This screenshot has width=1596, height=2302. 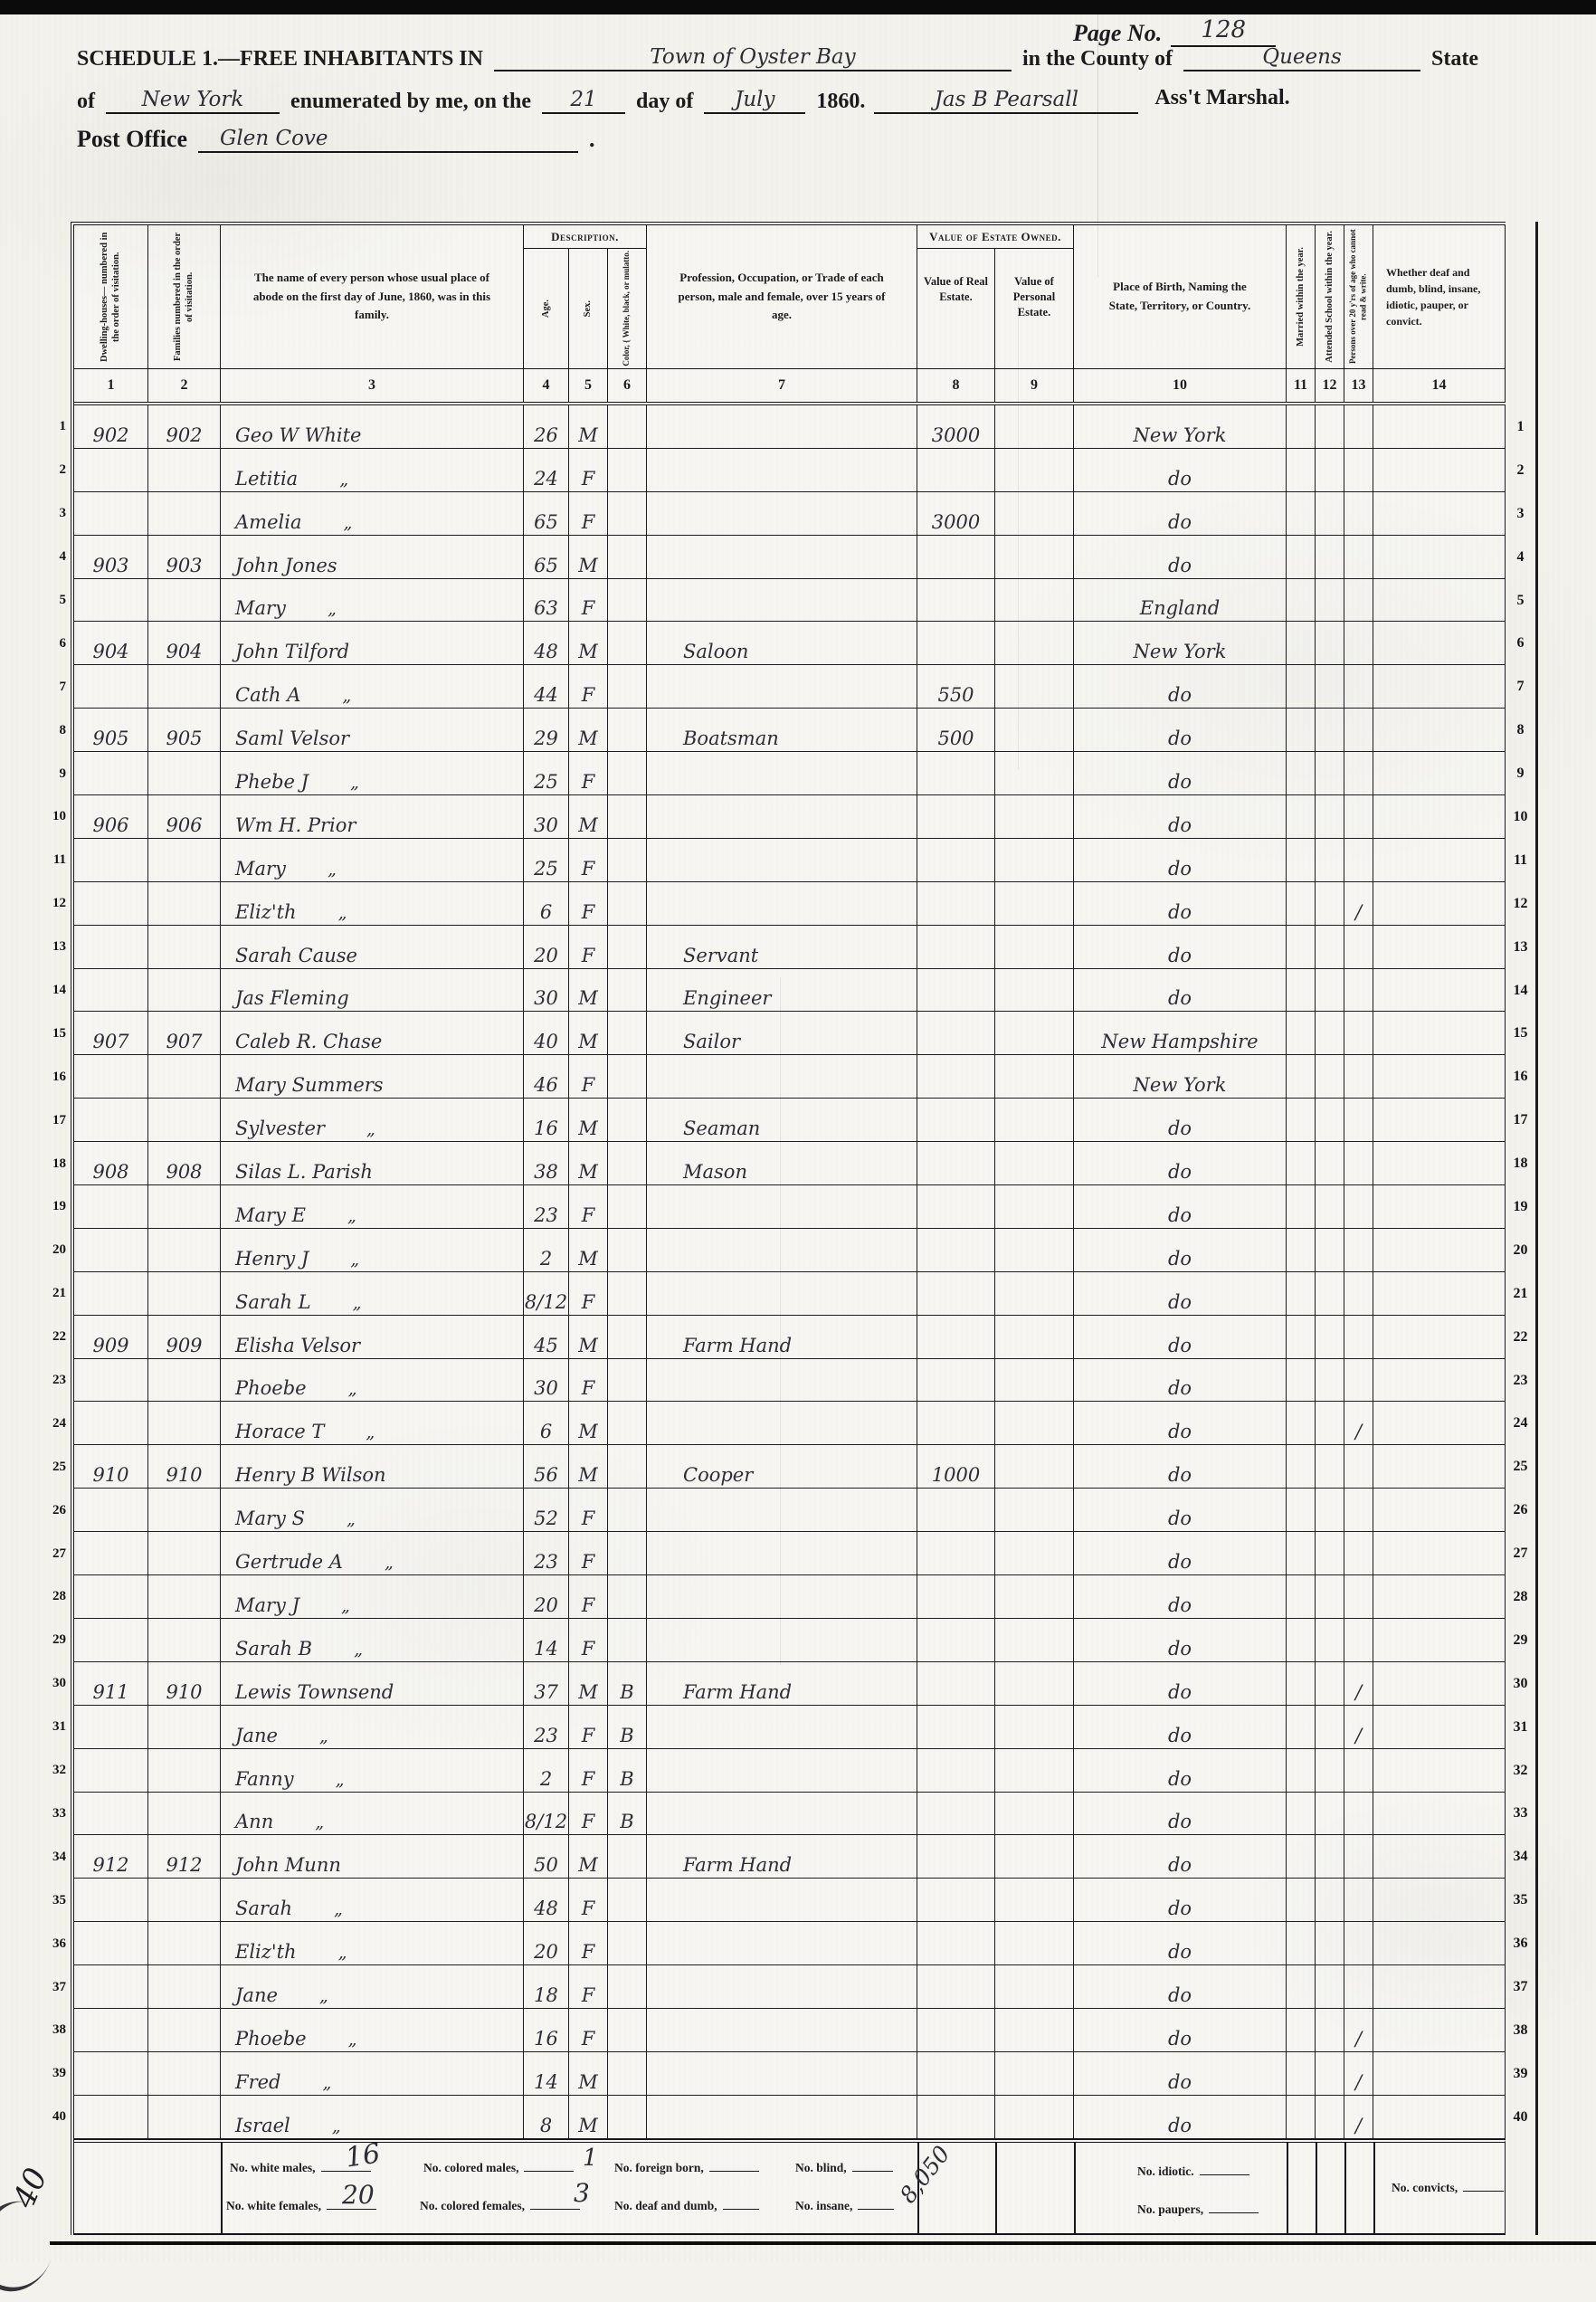 I want to click on row-number: 36, so click(x=59, y=1943).